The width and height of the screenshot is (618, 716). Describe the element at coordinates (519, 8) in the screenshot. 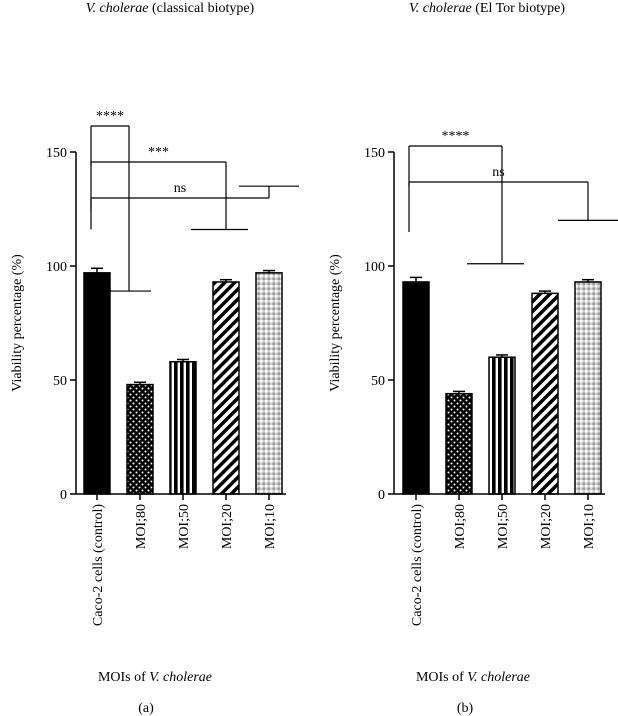

I see `chart-title-biotype: (El Tor biotype)` at that location.